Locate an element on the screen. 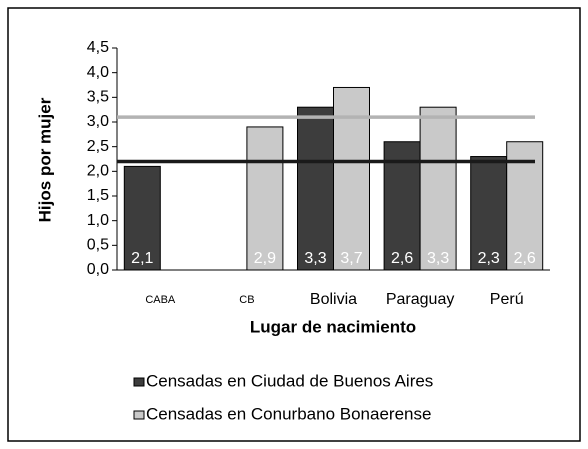 This screenshot has width=588, height=449. x-tick-label: Paraguay is located at coordinates (420, 299).